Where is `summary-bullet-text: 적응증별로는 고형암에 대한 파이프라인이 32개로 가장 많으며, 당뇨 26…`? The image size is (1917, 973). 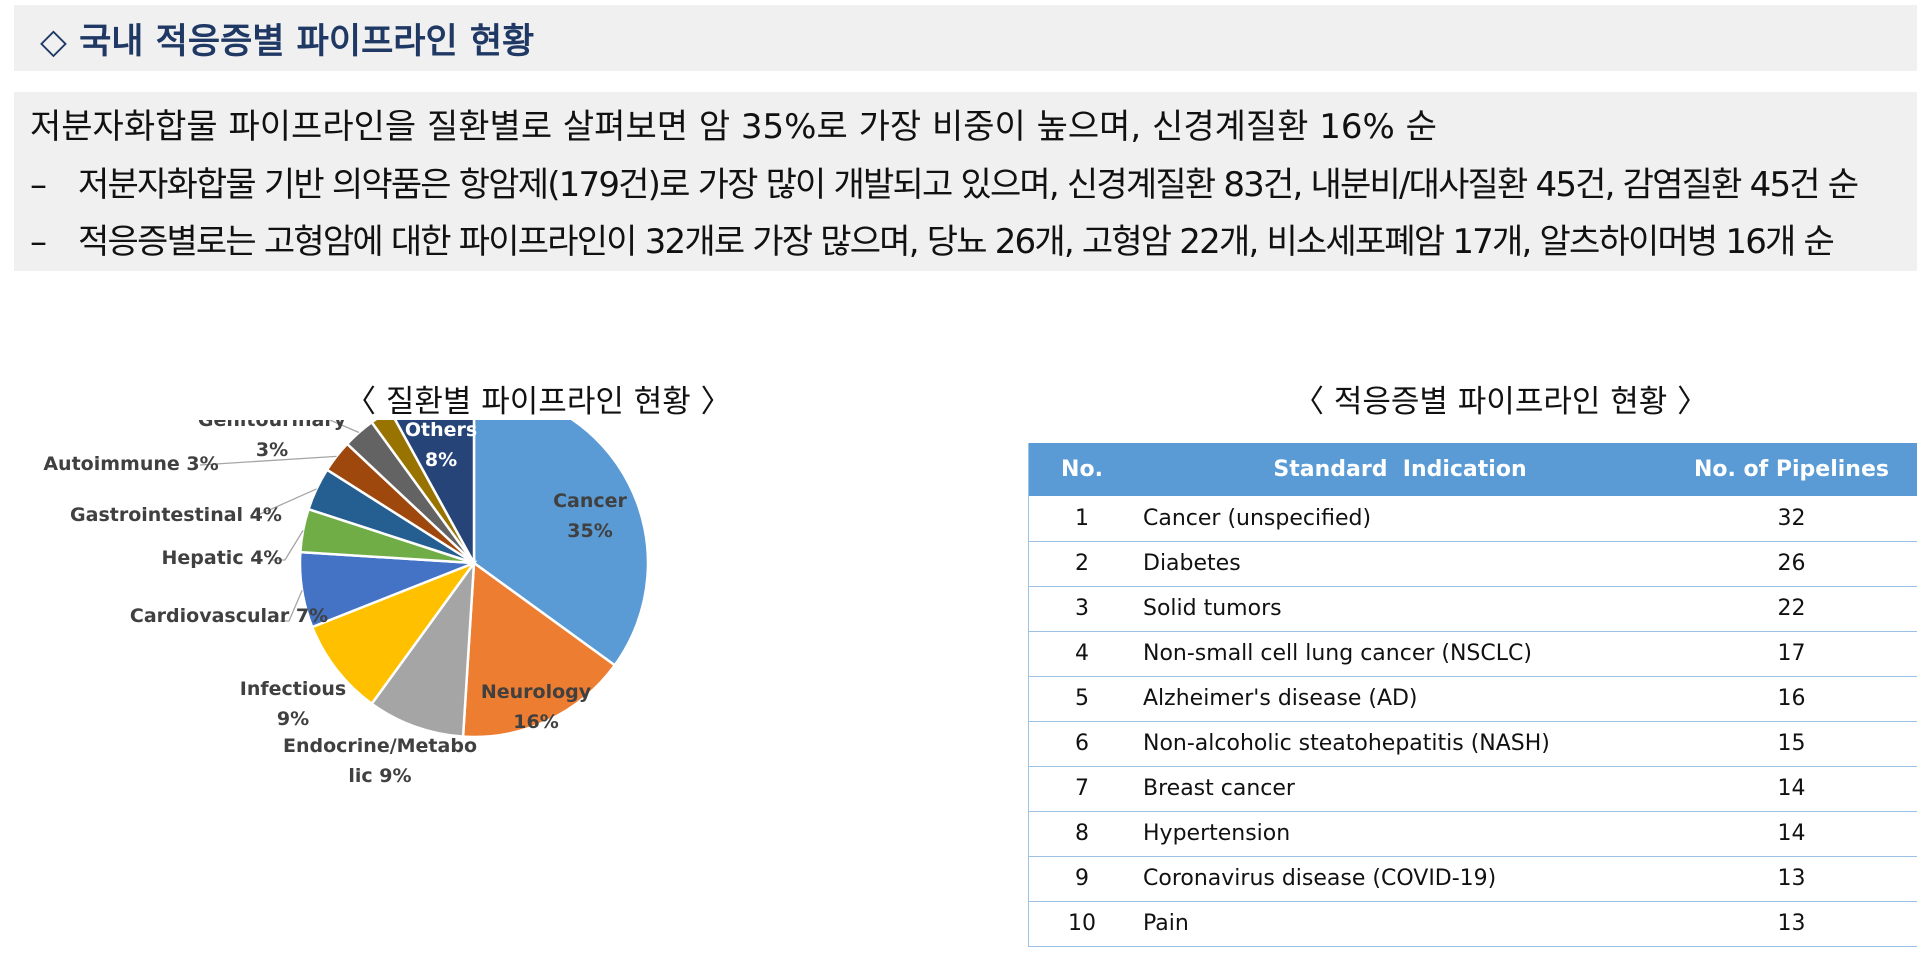
summary-bullet-text: 적응증별로는 고형암에 대한 파이프라인이 32개로 가장 많으며, 당뇨 26… is located at coordinates (956, 242).